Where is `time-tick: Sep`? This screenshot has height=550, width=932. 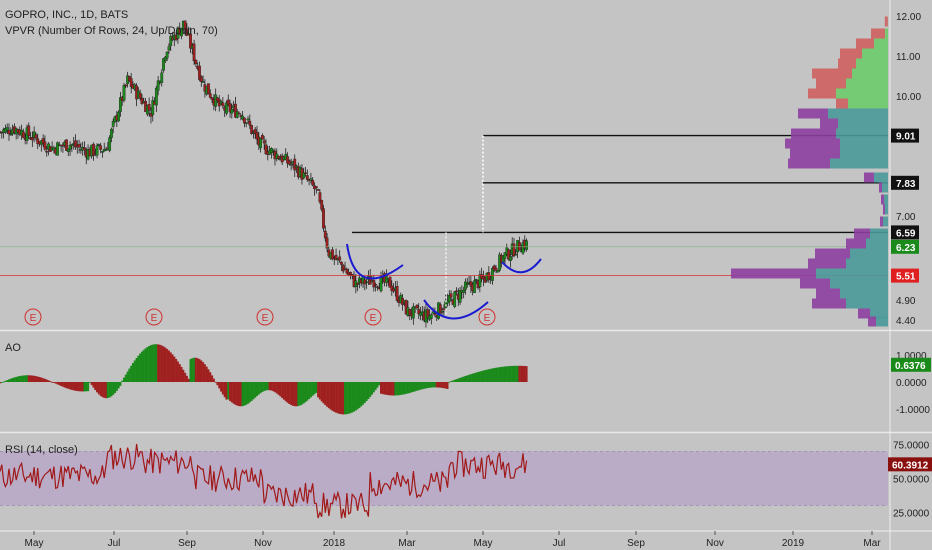 time-tick: Sep is located at coordinates (636, 543).